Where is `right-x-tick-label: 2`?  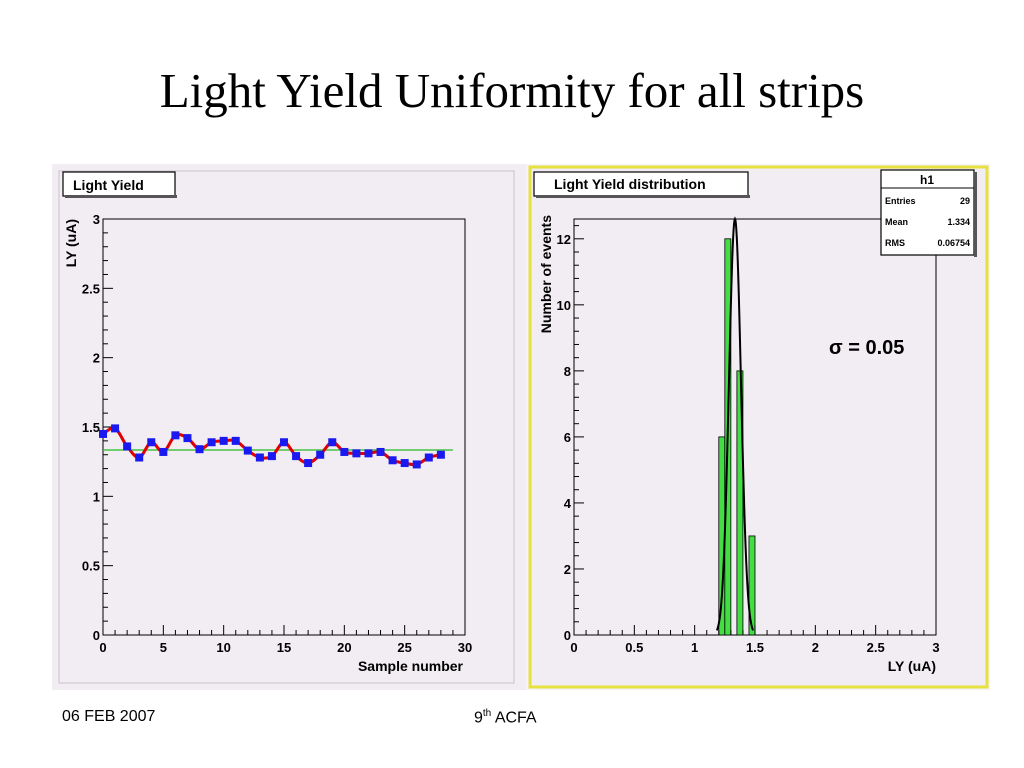
right-x-tick-label: 2 is located at coordinates (815, 647).